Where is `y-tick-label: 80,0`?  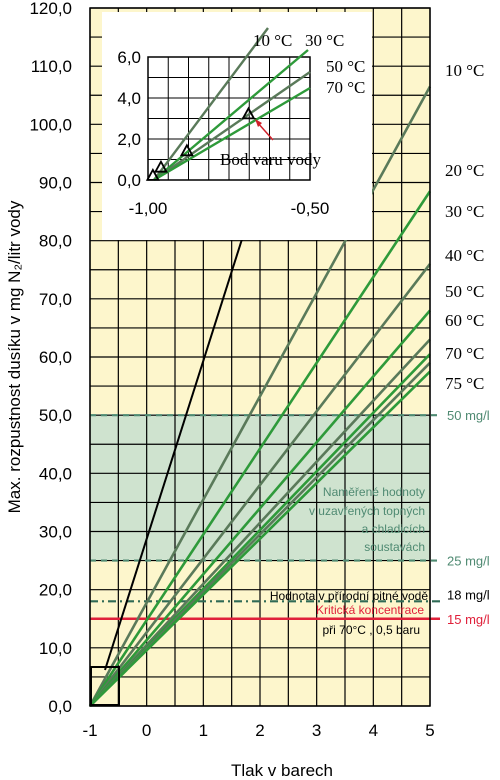 y-tick-label: 80,0 is located at coordinates (55, 241).